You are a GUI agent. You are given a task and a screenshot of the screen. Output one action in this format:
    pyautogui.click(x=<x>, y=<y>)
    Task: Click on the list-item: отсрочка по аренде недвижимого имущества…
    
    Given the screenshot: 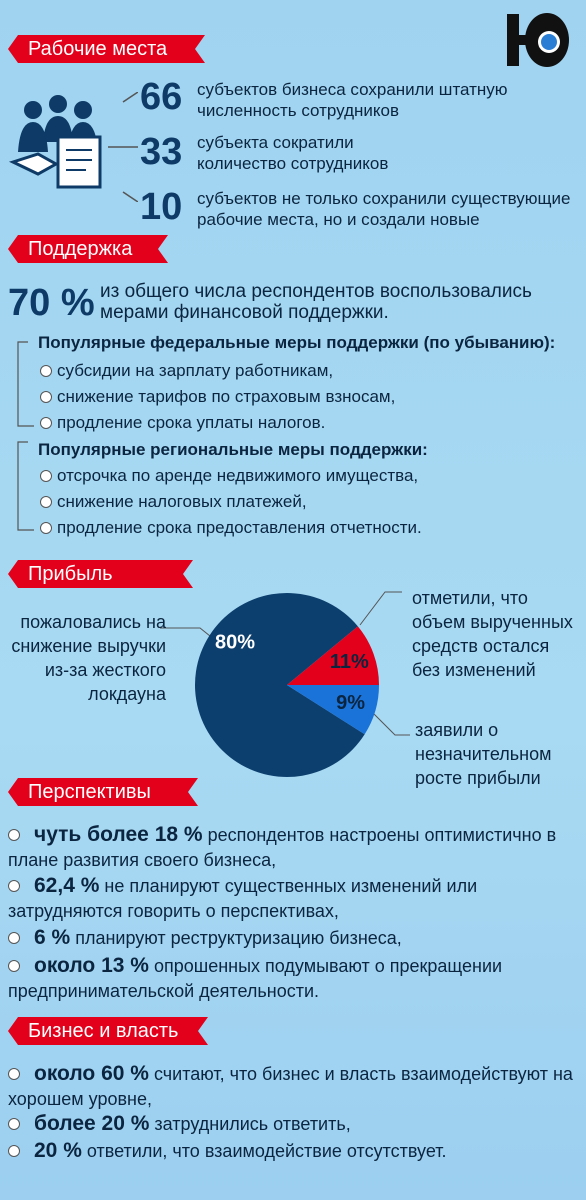 What is the action you would take?
    pyautogui.click(x=229, y=476)
    